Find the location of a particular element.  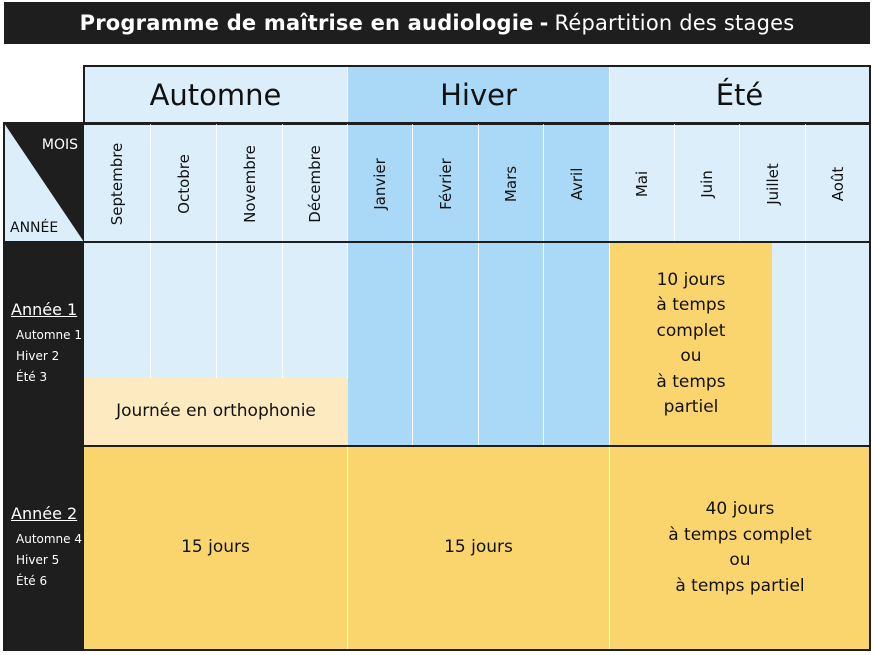

year2-label: Année 2 is located at coordinates (44, 513).